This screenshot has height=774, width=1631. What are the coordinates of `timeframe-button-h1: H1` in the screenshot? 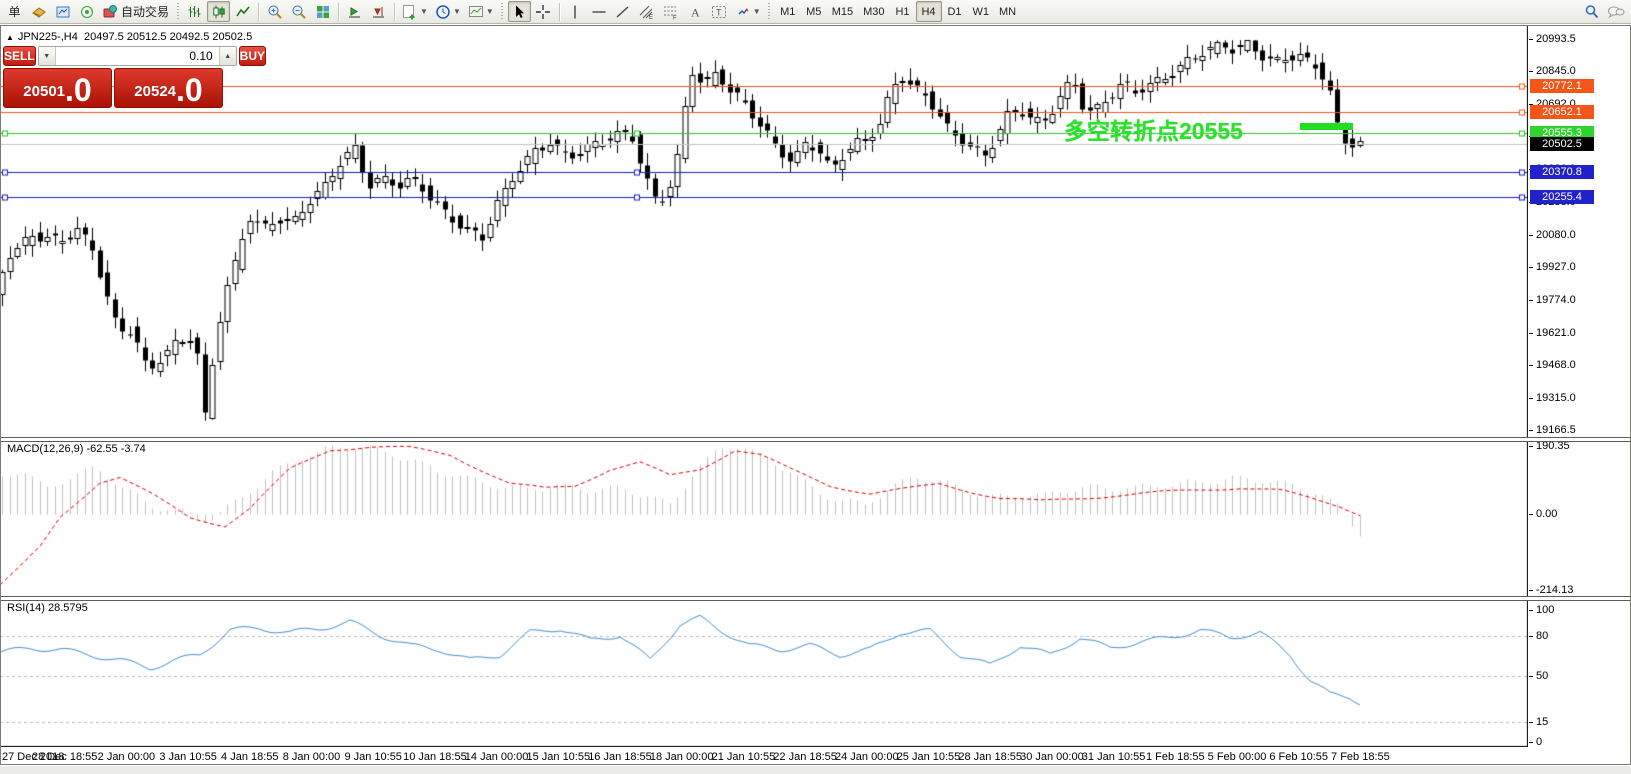 It's located at (902, 11).